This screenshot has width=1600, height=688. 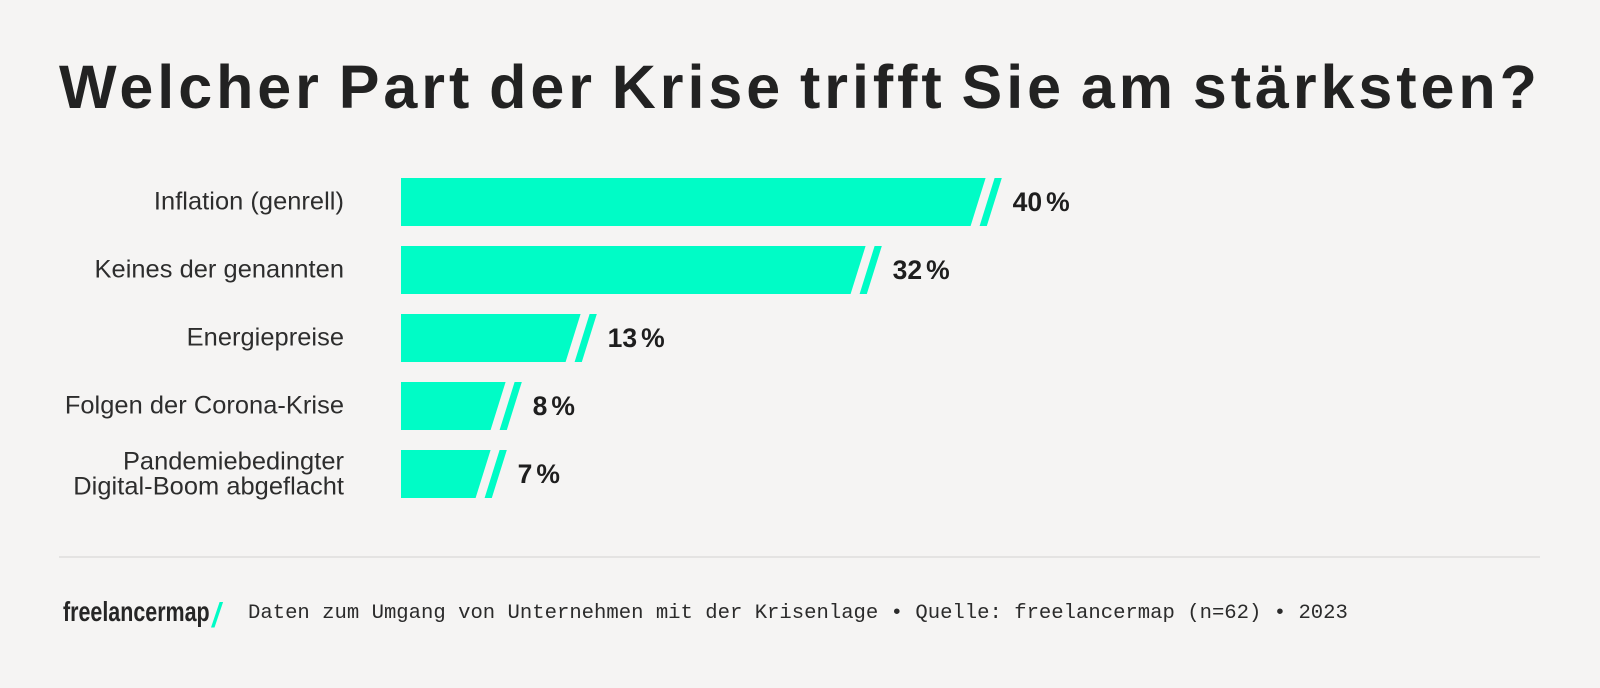 I want to click on svg-text: 40%, so click(x=1041, y=202).